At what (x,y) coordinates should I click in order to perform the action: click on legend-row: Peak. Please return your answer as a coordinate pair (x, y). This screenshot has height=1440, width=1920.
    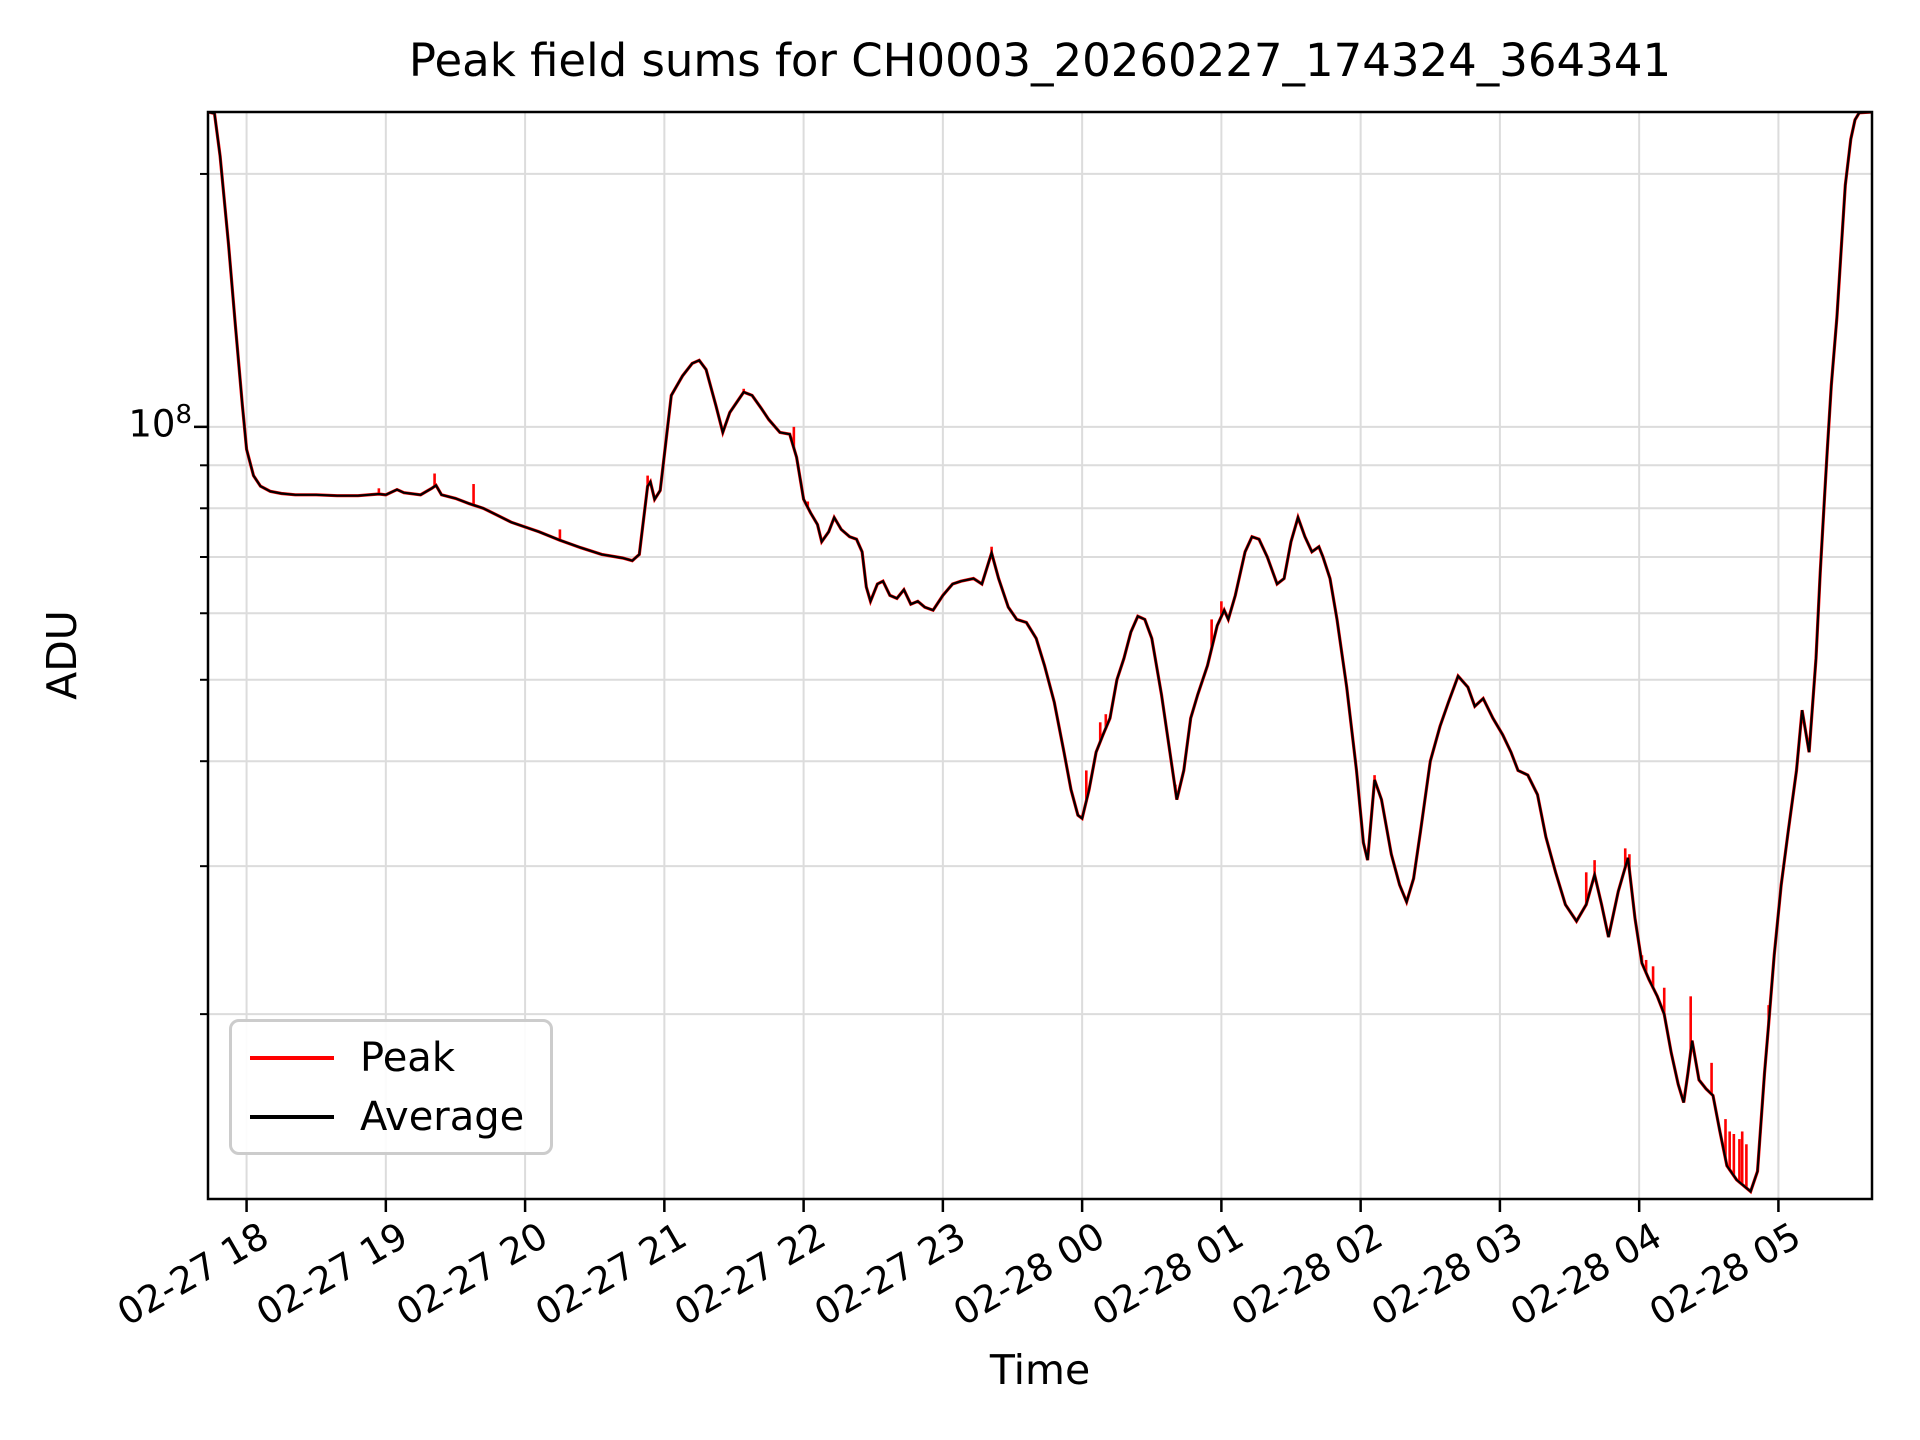
    Looking at the image, I should click on (395, 1058).